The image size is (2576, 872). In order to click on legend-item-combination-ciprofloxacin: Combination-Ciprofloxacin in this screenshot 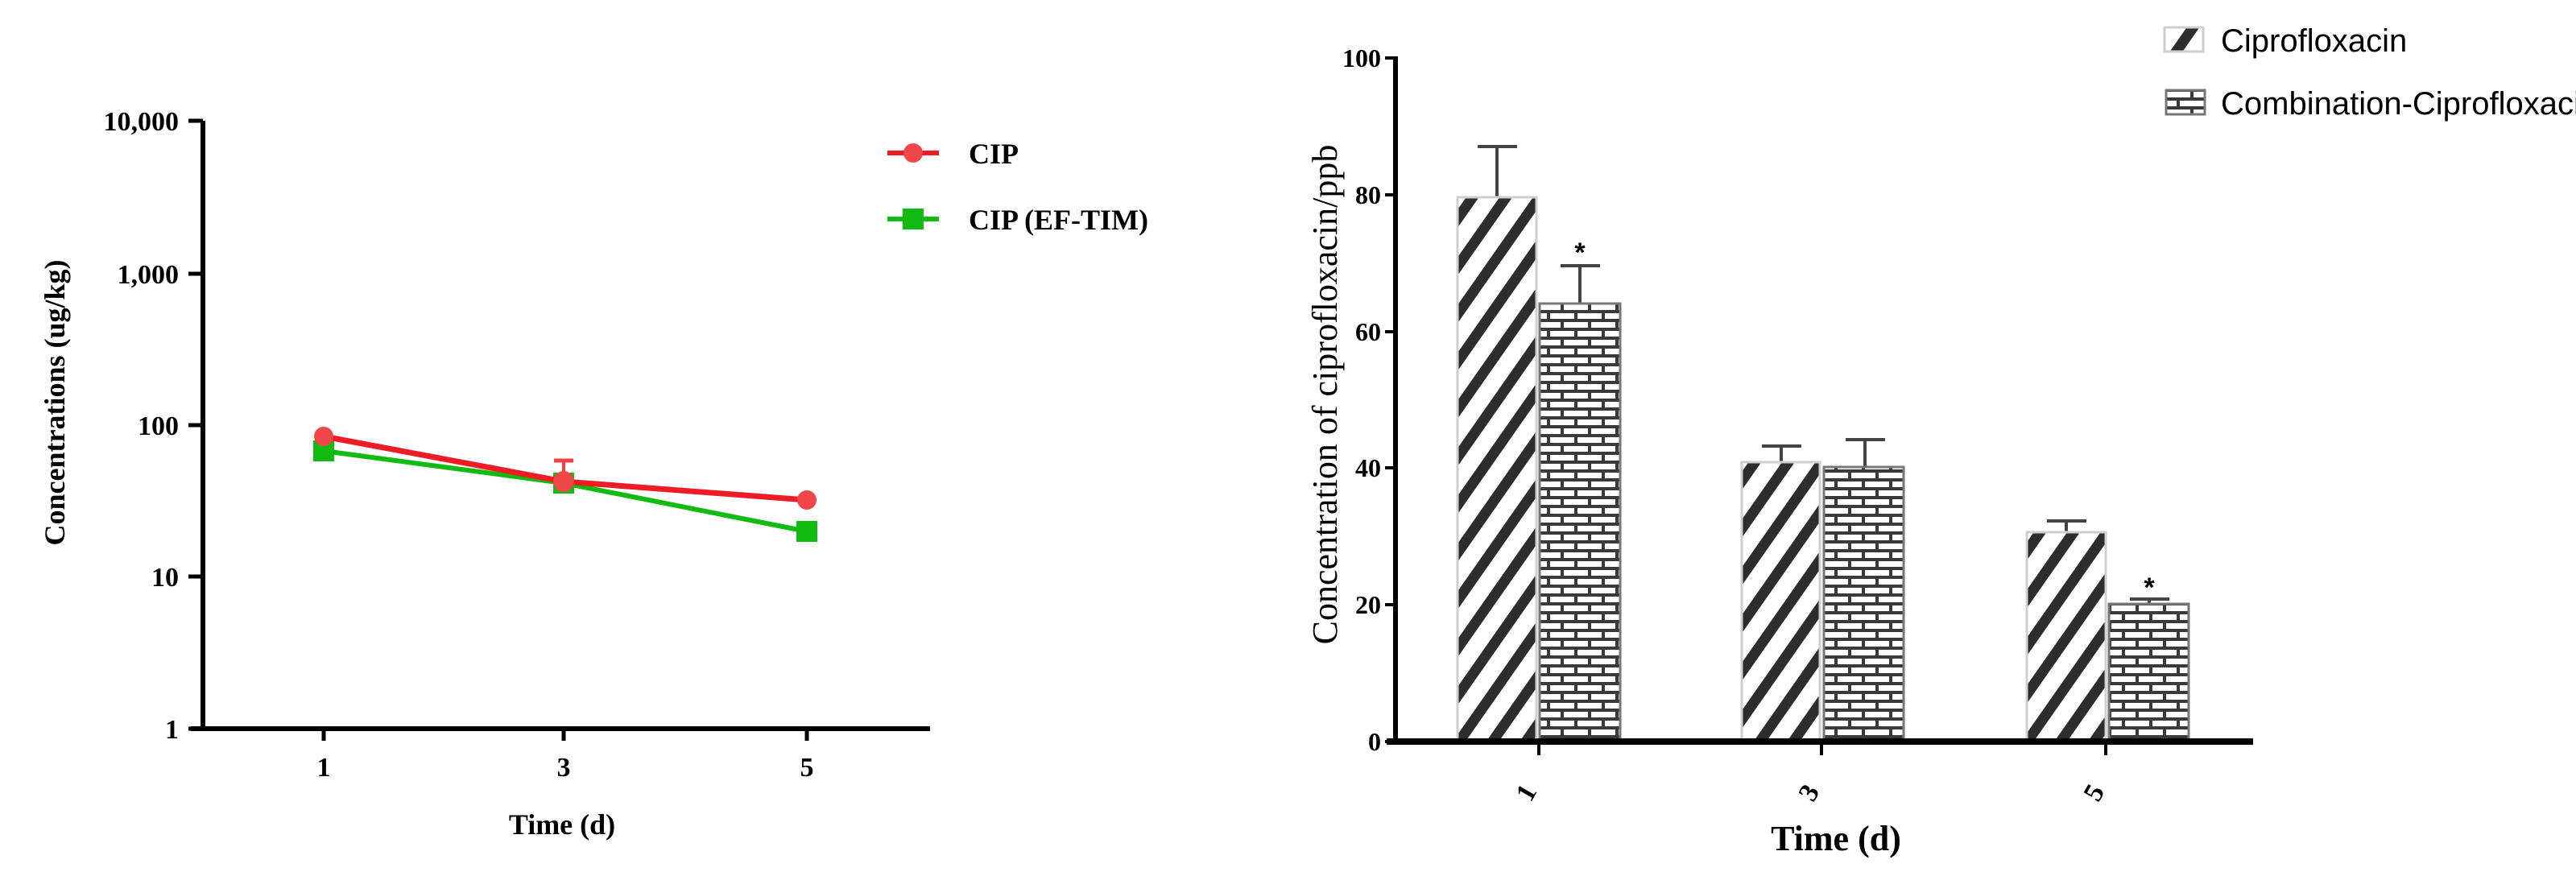, I will do `click(2370, 104)`.